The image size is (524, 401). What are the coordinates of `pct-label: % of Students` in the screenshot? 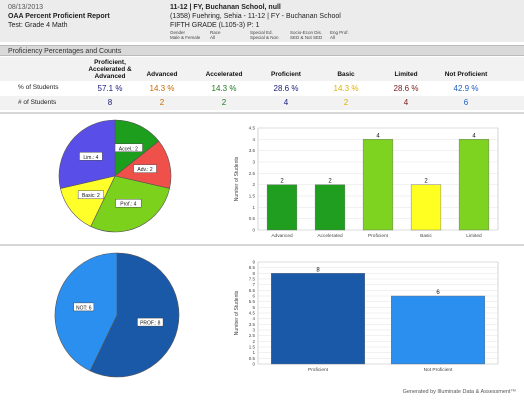 It's located at (38, 87).